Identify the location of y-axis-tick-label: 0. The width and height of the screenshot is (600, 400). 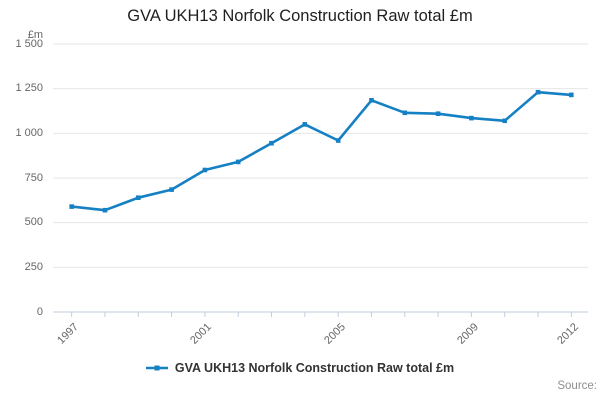
(39, 311).